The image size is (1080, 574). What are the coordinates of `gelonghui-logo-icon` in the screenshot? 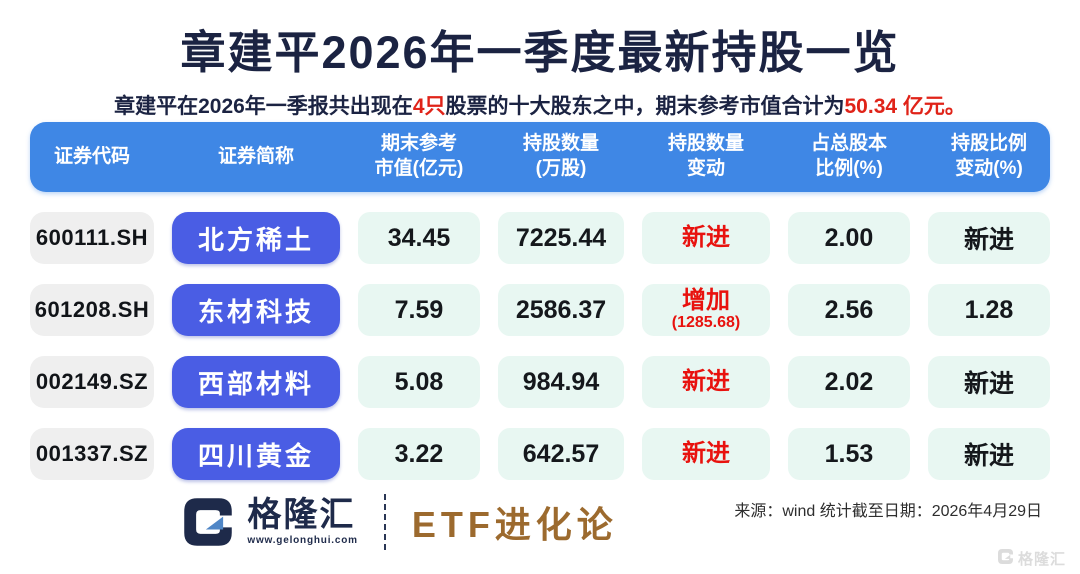 It's located at (208, 522).